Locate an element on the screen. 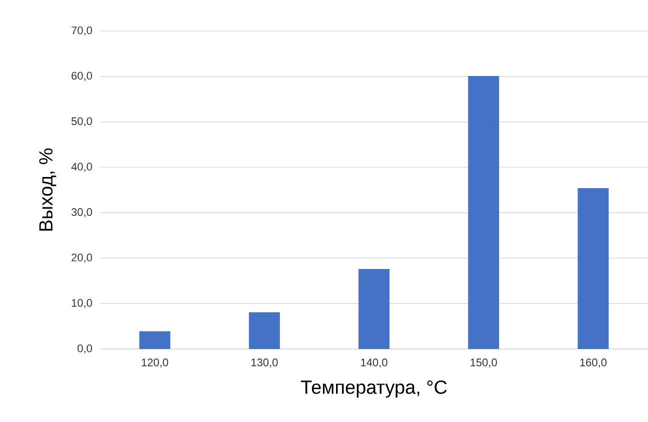  x-tick-label: 140,0 is located at coordinates (374, 363).